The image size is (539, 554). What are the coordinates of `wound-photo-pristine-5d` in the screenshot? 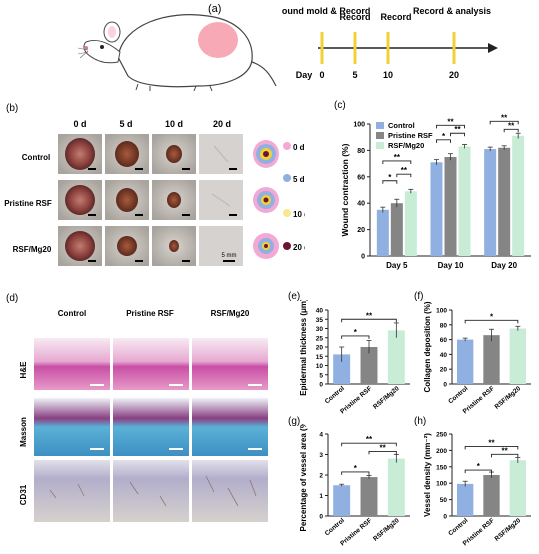 It's located at (127, 200).